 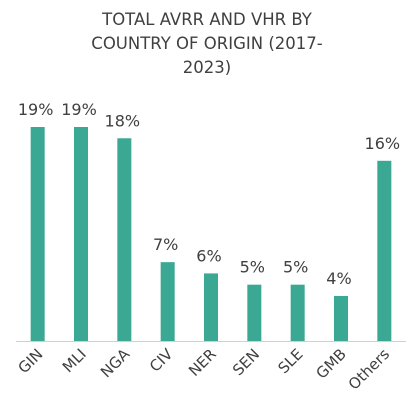 What do you see at coordinates (74, 360) in the screenshot?
I see `x-tick-label: MLI` at bounding box center [74, 360].